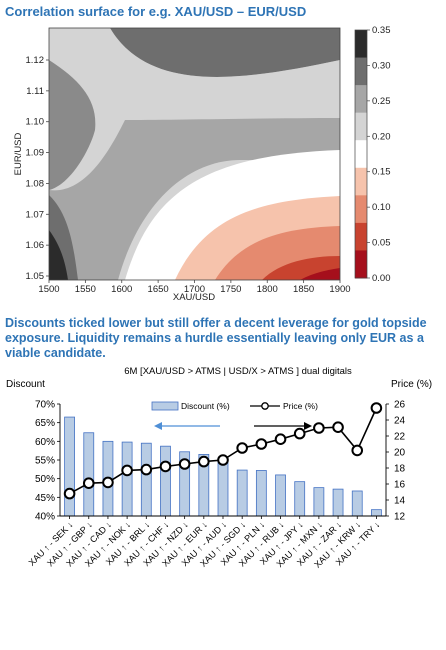  Describe the element at coordinates (48, 289) in the screenshot. I see `heatmap-x-tick-label: 1500` at that location.